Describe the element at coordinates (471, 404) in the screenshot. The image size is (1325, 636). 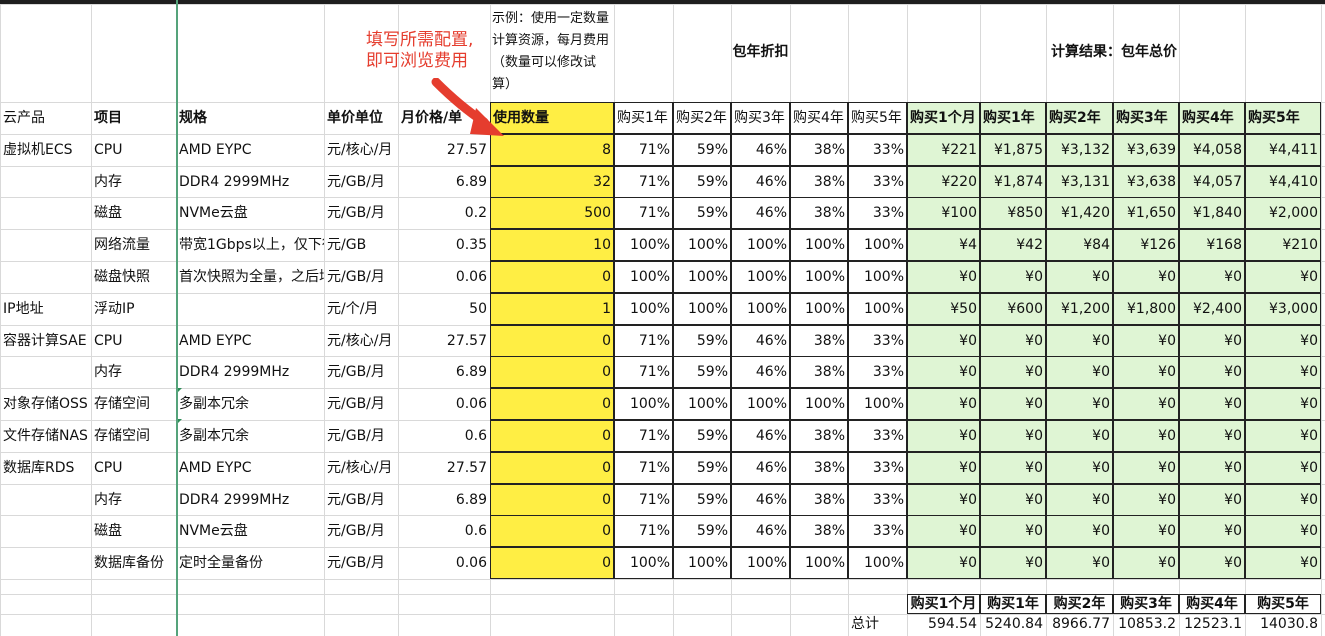
I see `cell-unit-price: 0.06` at that location.